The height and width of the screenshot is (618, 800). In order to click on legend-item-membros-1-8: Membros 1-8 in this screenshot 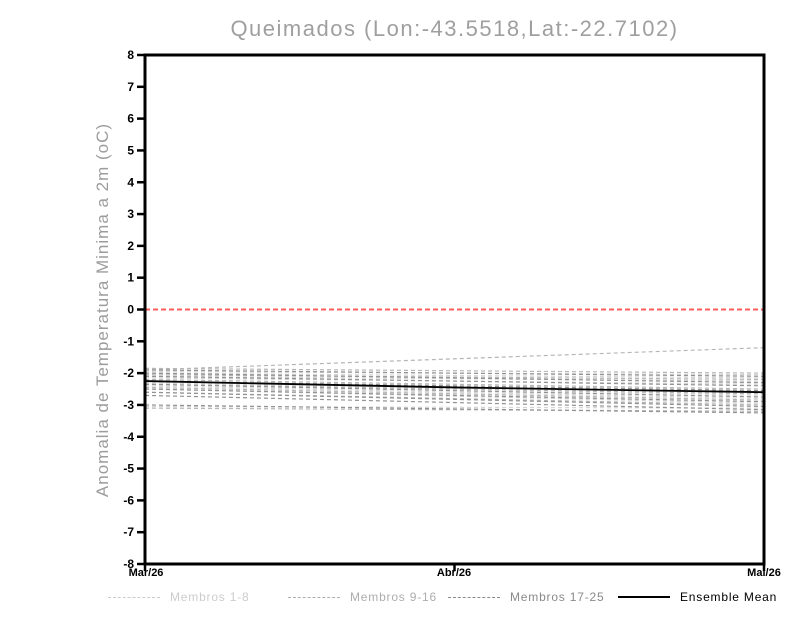, I will do `click(179, 597)`.